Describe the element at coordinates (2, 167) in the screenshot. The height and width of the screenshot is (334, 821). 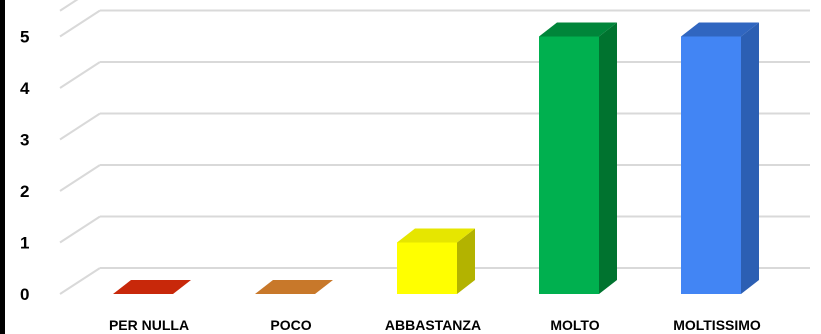
I see `left-axis-border` at that location.